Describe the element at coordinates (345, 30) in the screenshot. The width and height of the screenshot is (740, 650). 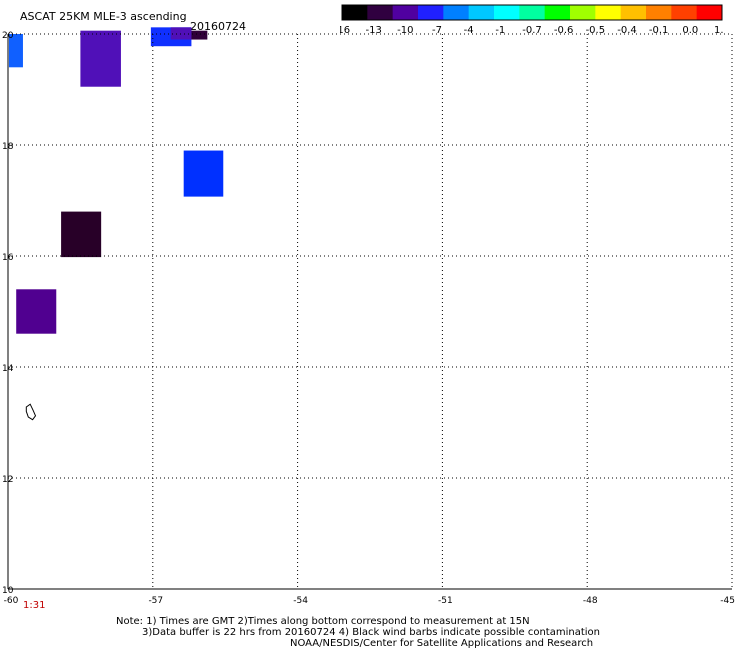
I see `colorbar-label: -16` at that location.